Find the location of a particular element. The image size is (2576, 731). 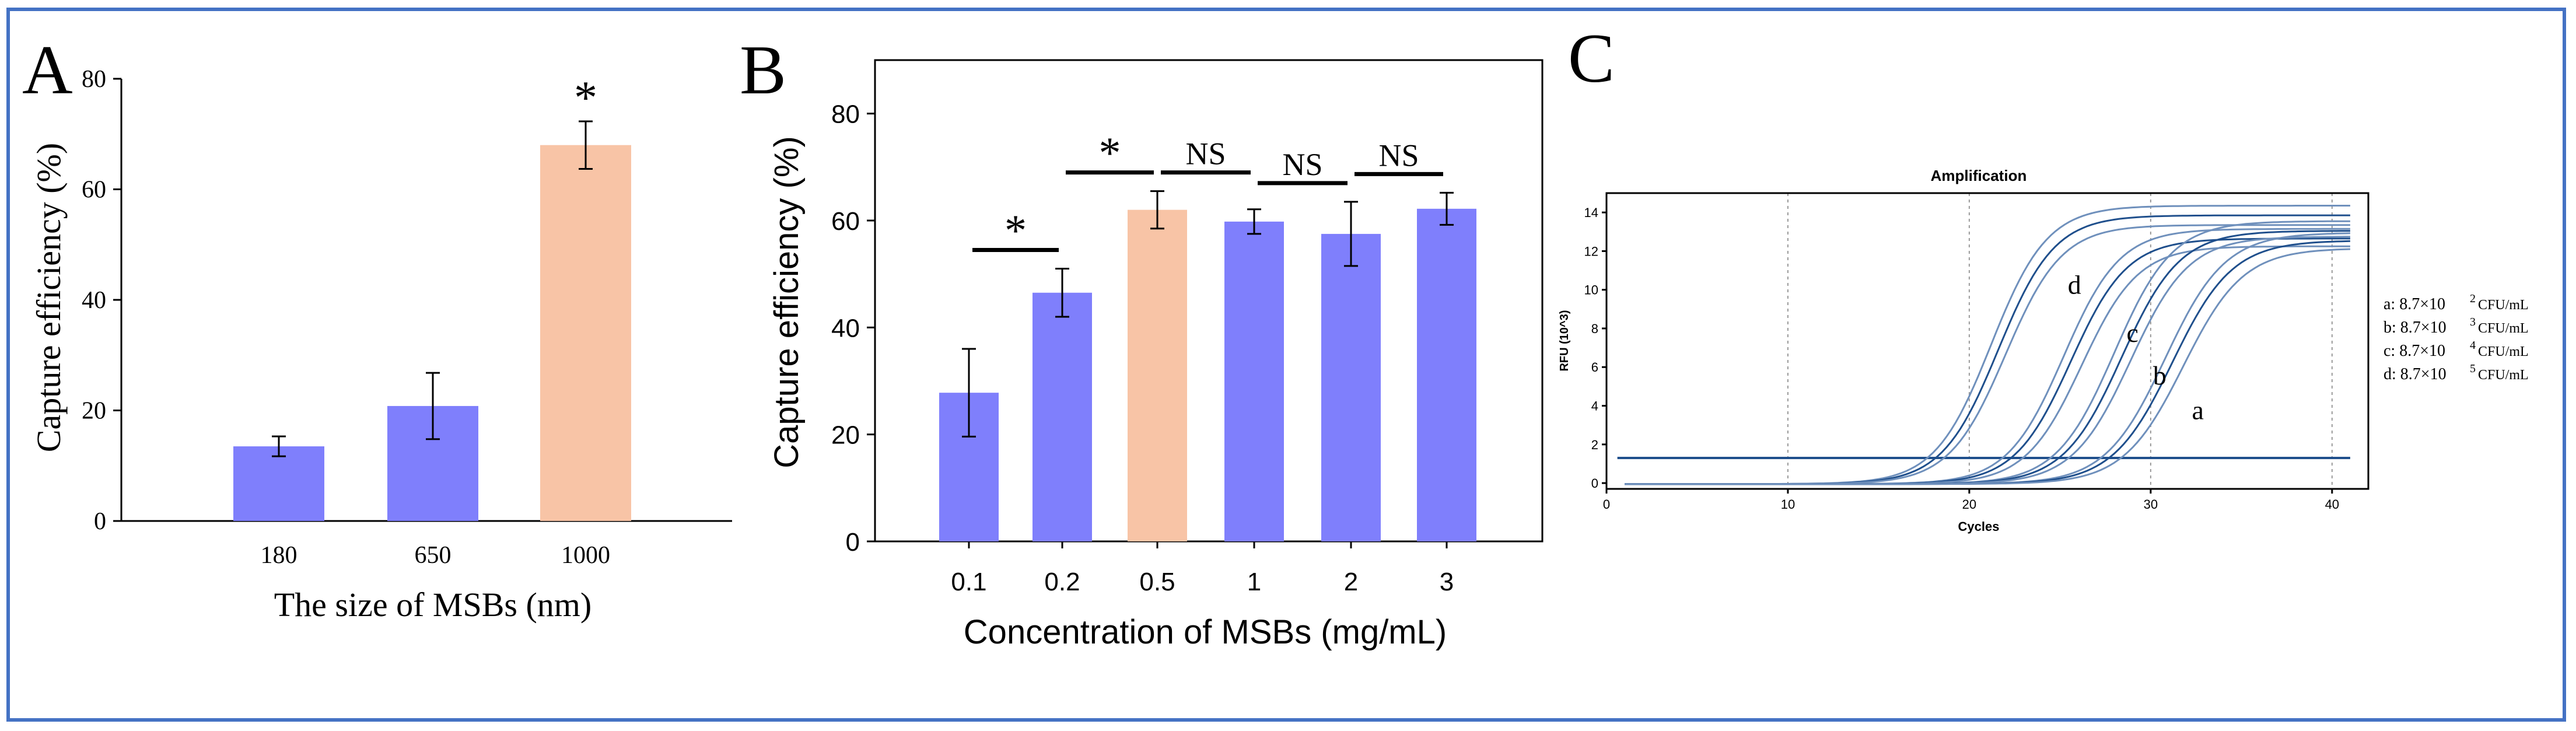

panel-c-ytick-label: 0 is located at coordinates (1594, 483).